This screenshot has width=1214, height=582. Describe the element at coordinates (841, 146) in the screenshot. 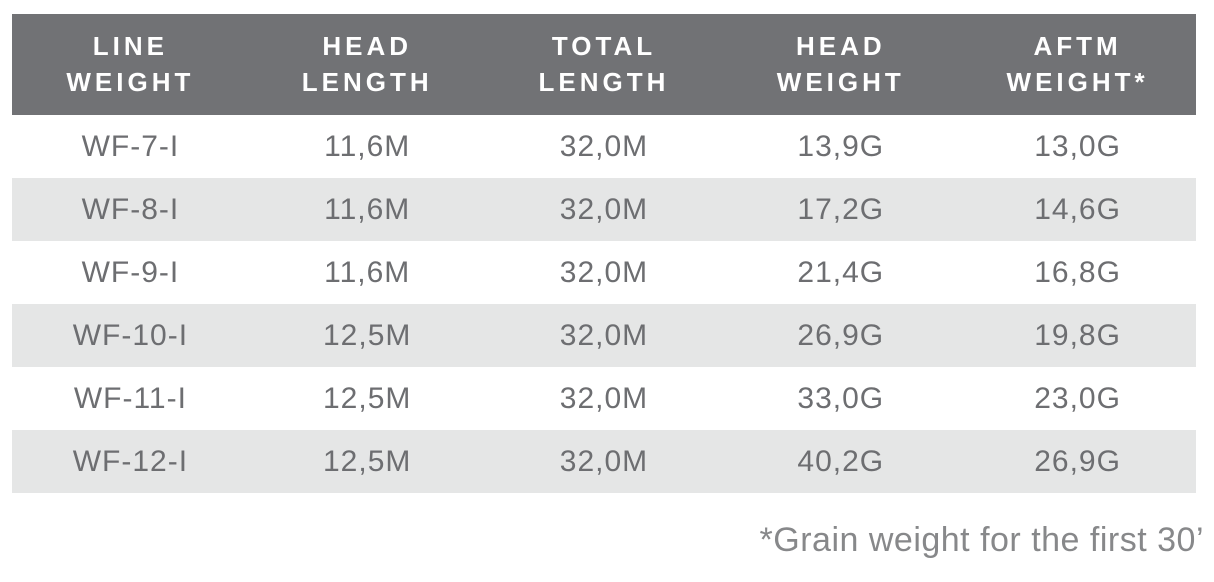

I see `cell-head-weight: 13,9G` at that location.